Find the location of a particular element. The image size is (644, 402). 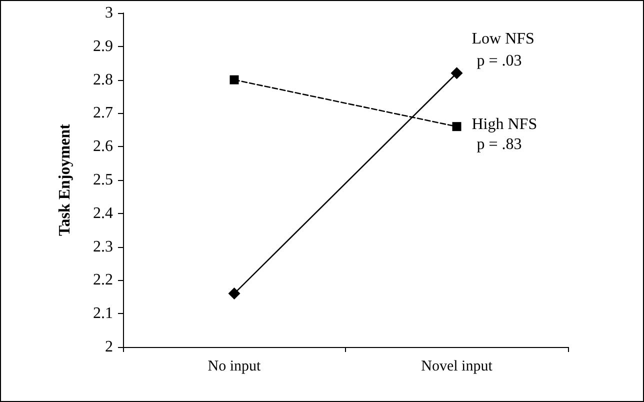

y-tick-label: 2.1 is located at coordinates (103, 313).